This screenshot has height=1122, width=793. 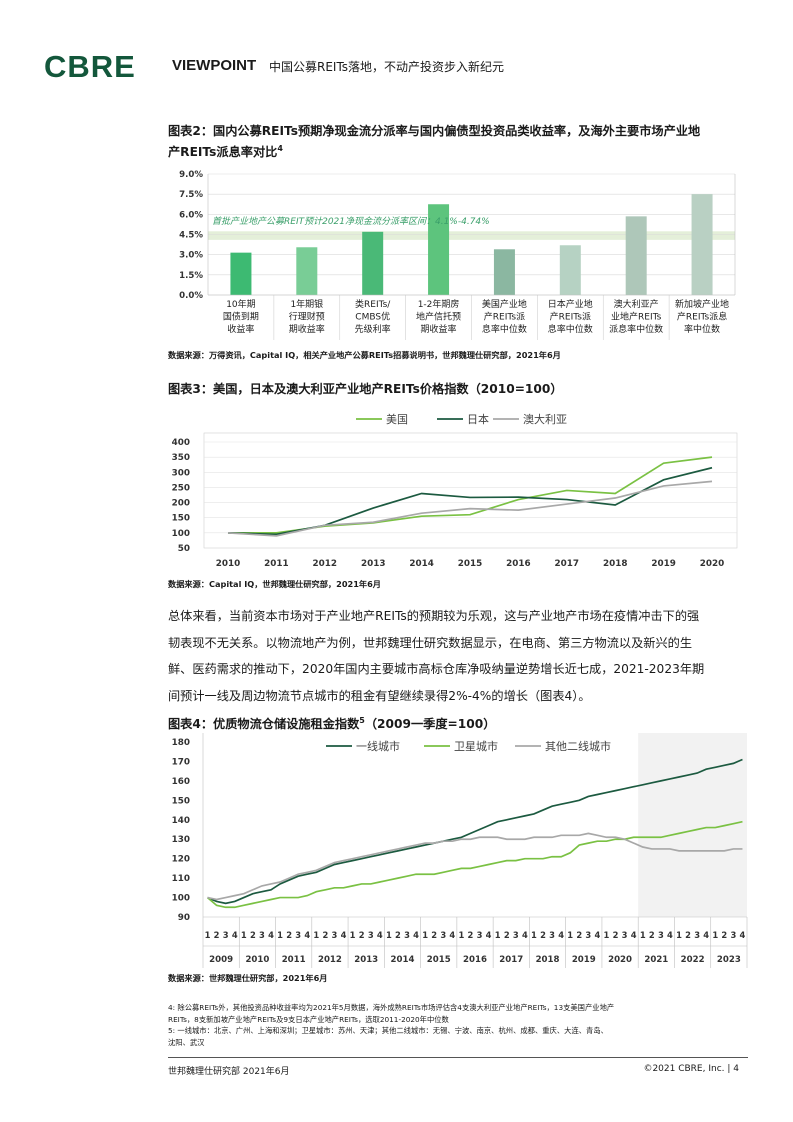 What do you see at coordinates (191, 195) in the screenshot?
I see `y-tick-label: 7.5%` at bounding box center [191, 195].